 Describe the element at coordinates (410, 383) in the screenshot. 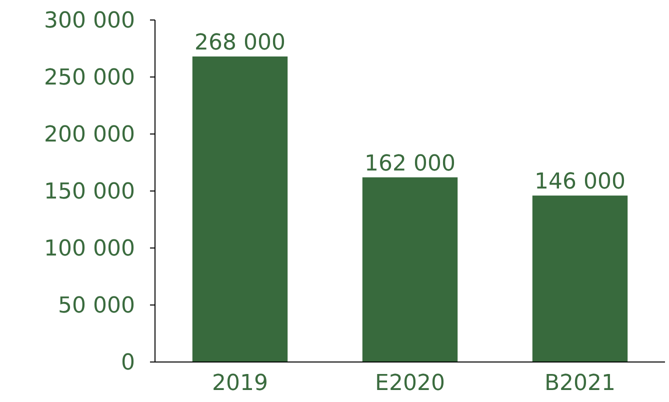

I see `x-tick-label: E2020` at that location.